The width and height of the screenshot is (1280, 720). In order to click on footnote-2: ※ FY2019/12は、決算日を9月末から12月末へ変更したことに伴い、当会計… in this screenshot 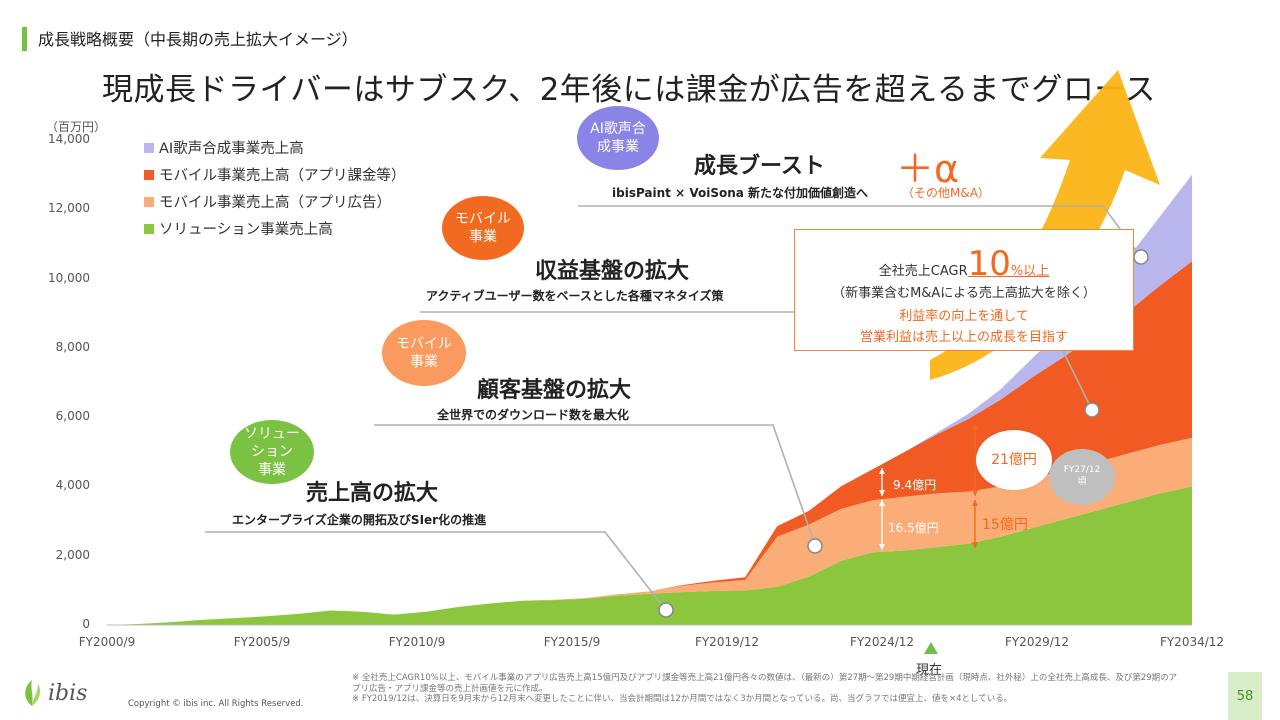, I will do `click(682, 699)`.